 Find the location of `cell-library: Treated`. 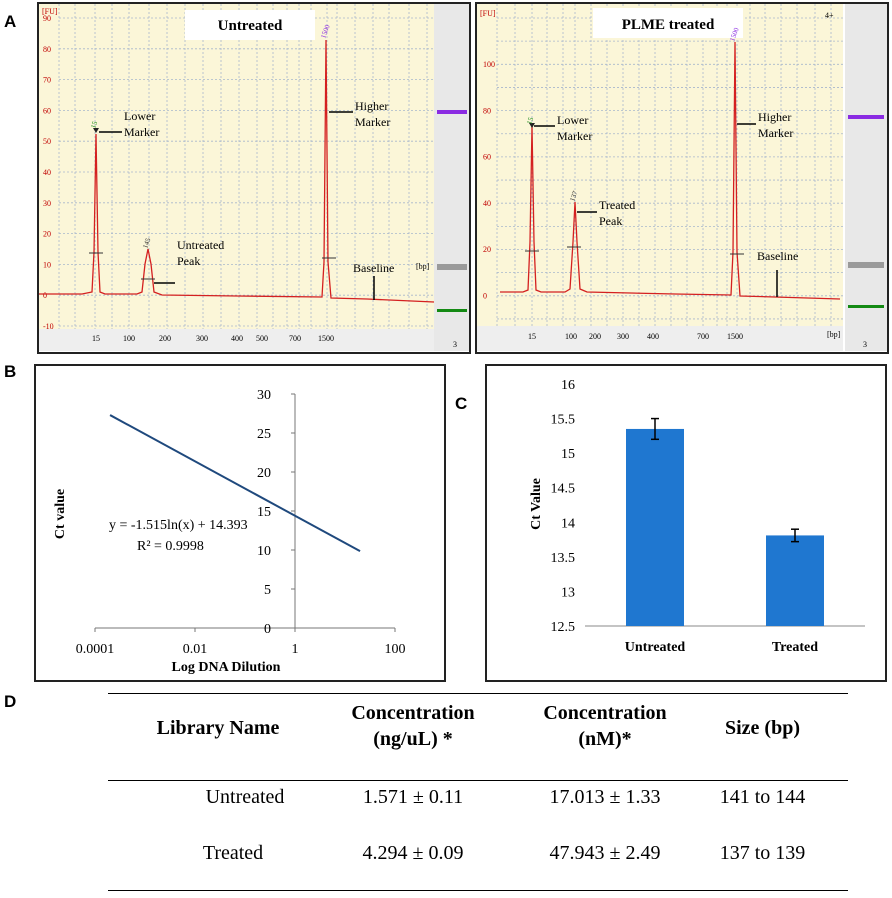

cell-library: Treated is located at coordinates (233, 853).